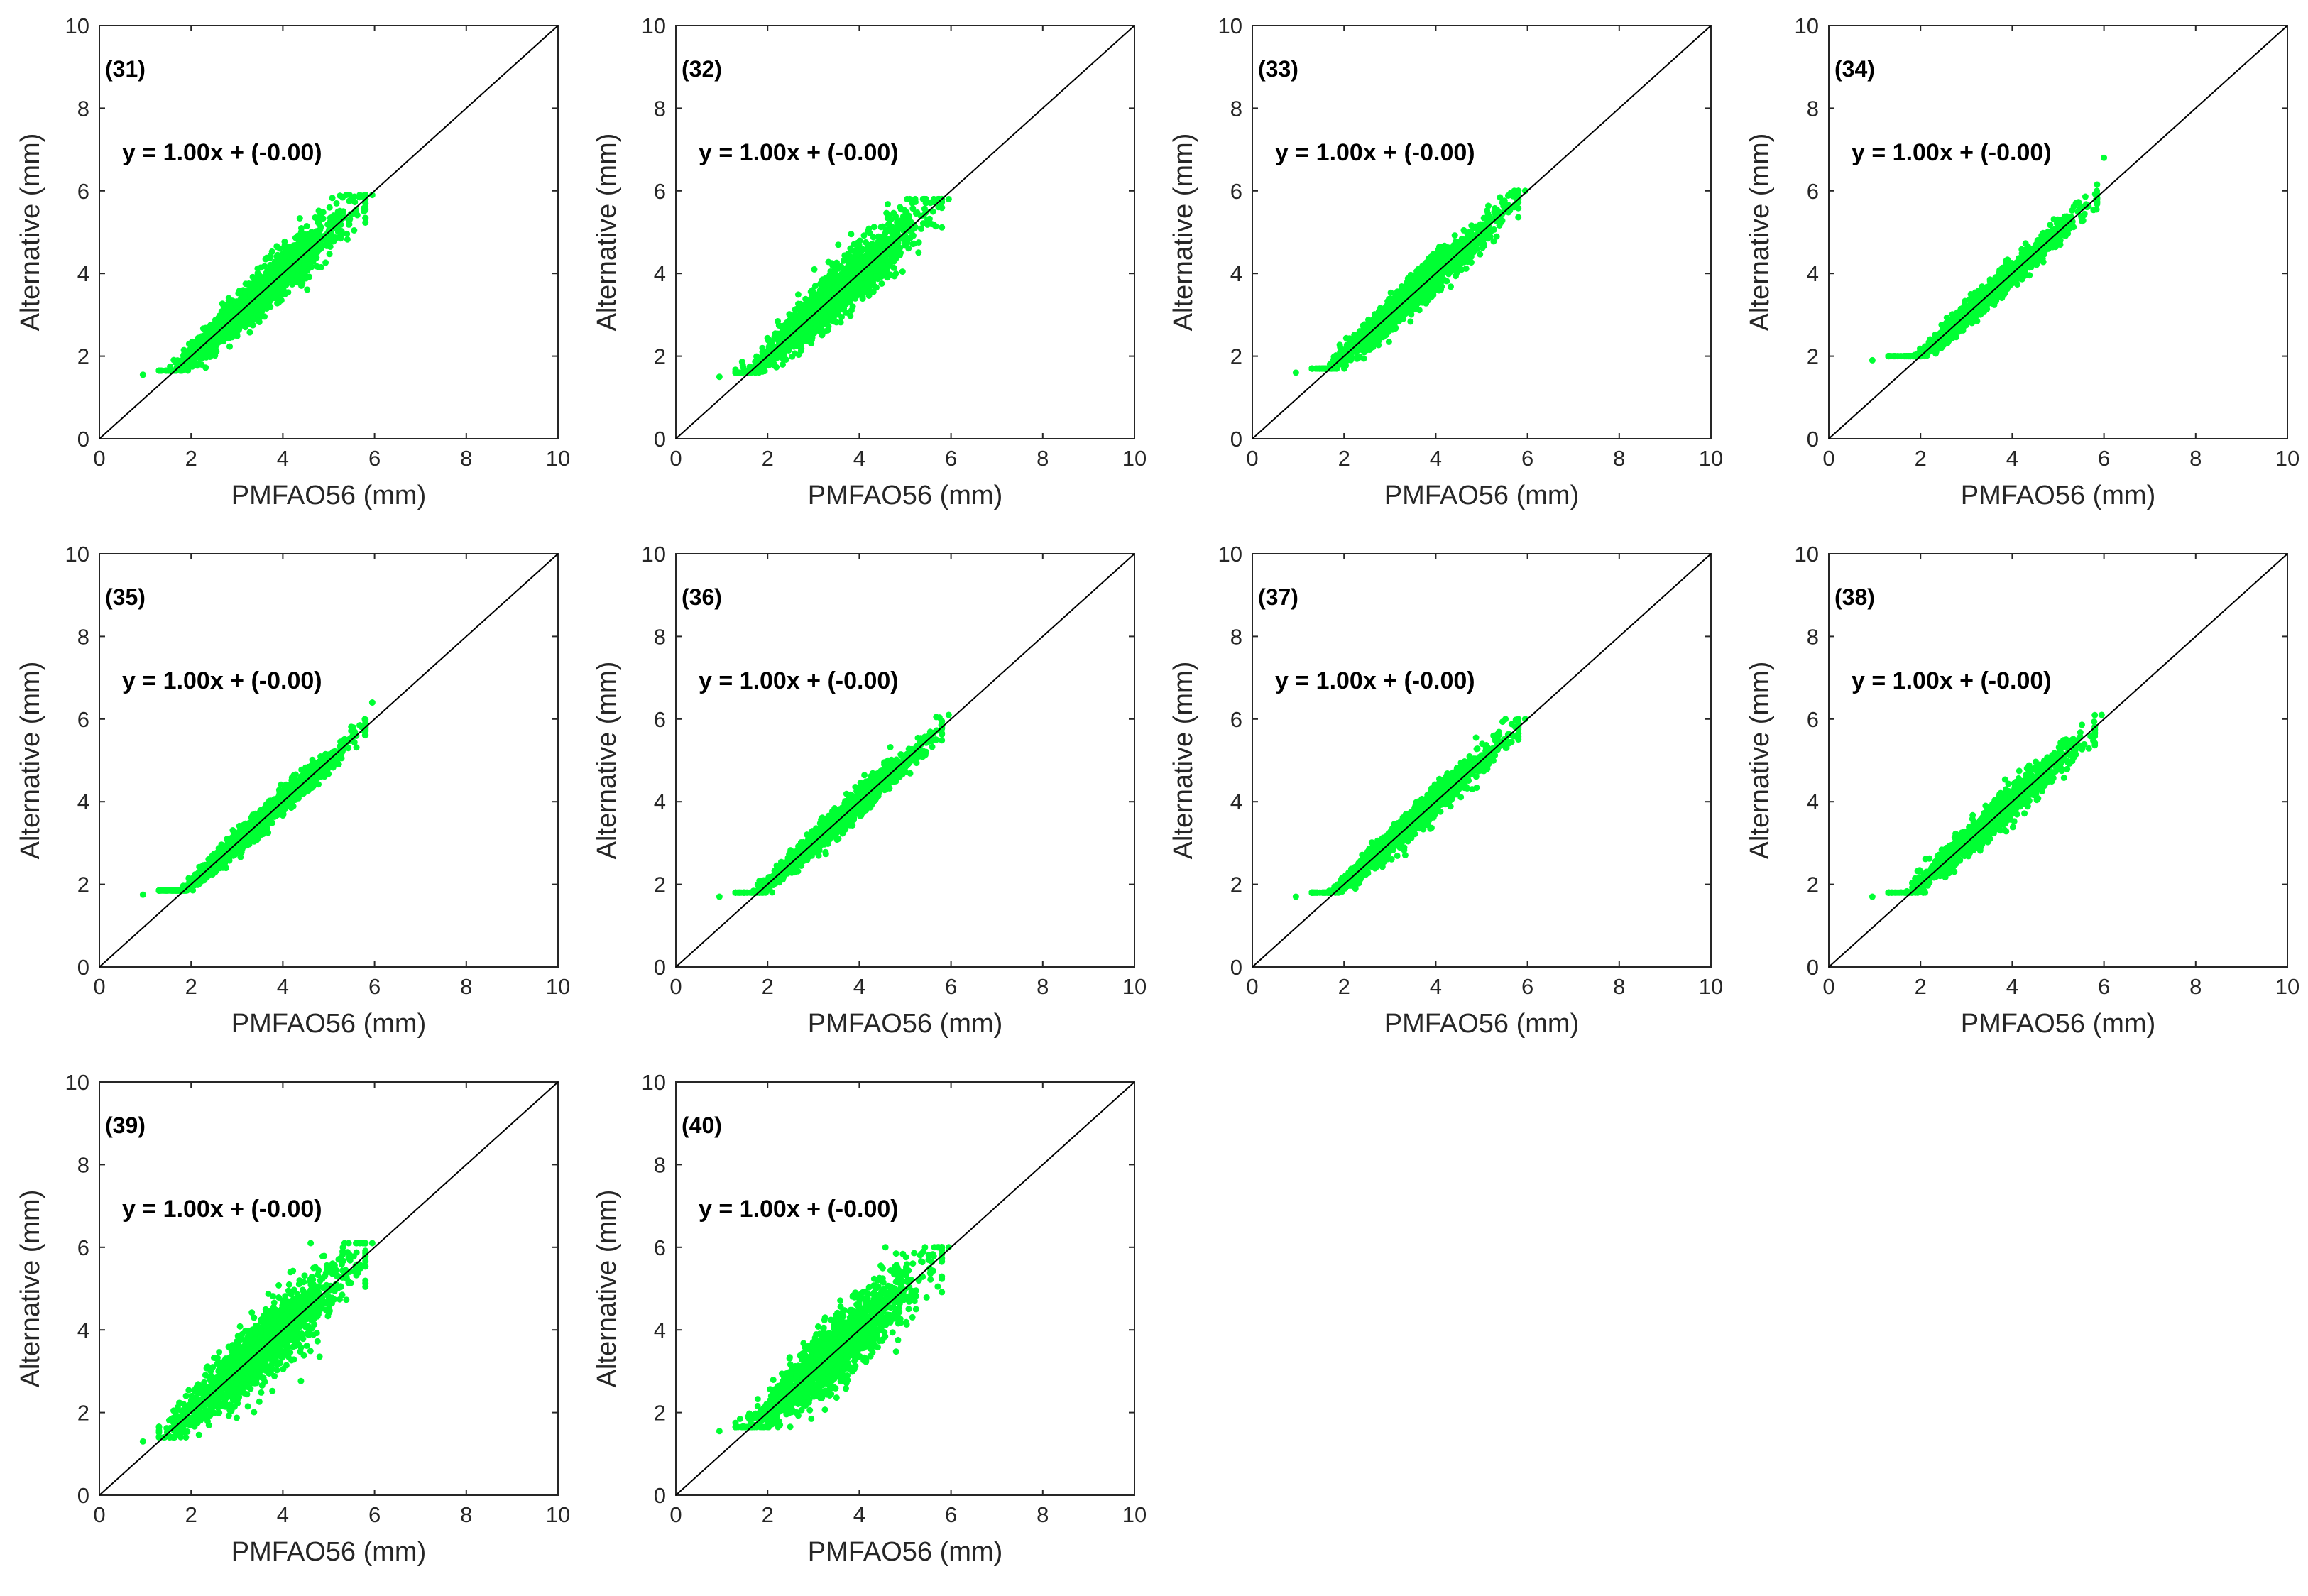 This screenshot has width=2308, height=1596. What do you see at coordinates (1134, 458) in the screenshot?
I see `x-tick-label: 10` at bounding box center [1134, 458].